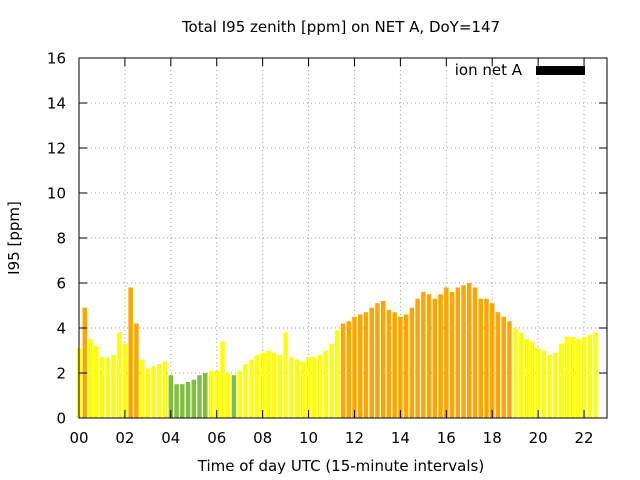 The width and height of the screenshot is (640, 480). Describe the element at coordinates (170, 438) in the screenshot. I see `x-tick-label: 04` at that location.